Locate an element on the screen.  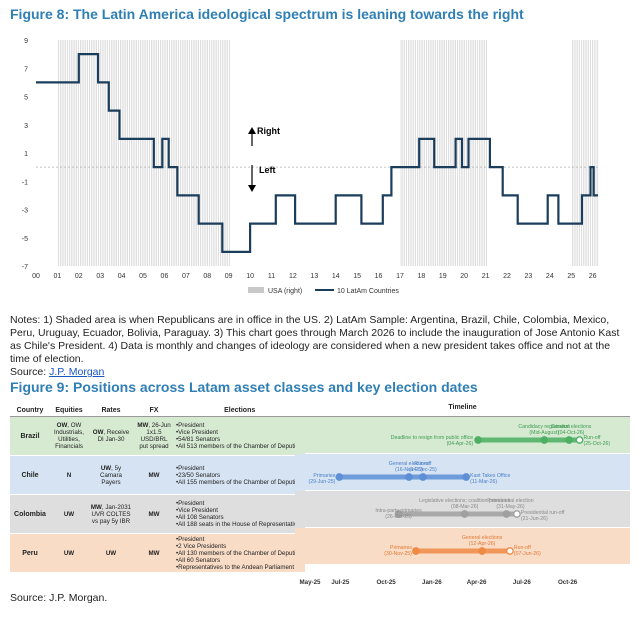
timeline-tick-label: Jul-25 is located at coordinates (340, 582).